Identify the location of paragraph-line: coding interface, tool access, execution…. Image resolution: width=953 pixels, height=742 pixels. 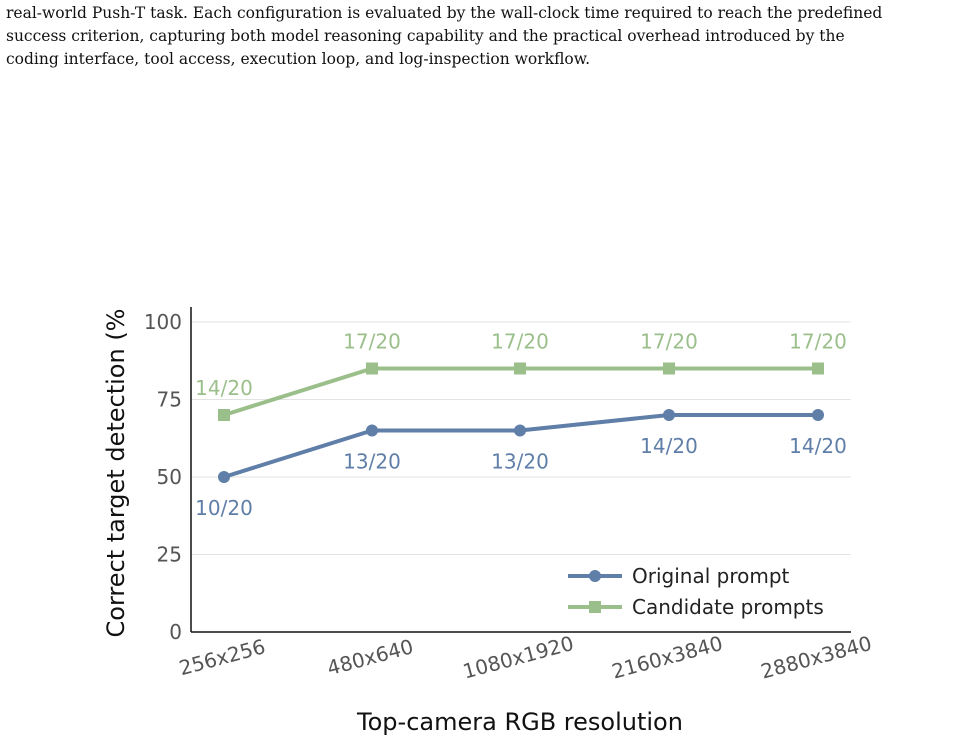
(298, 59).